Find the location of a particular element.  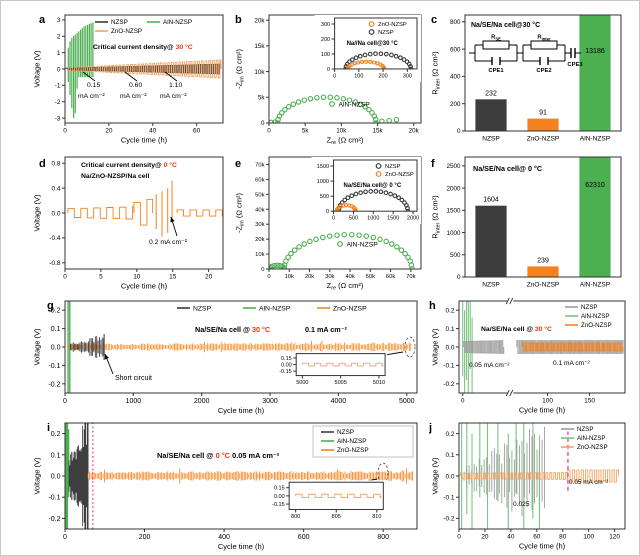

svg-text: 232 is located at coordinates (491, 93).